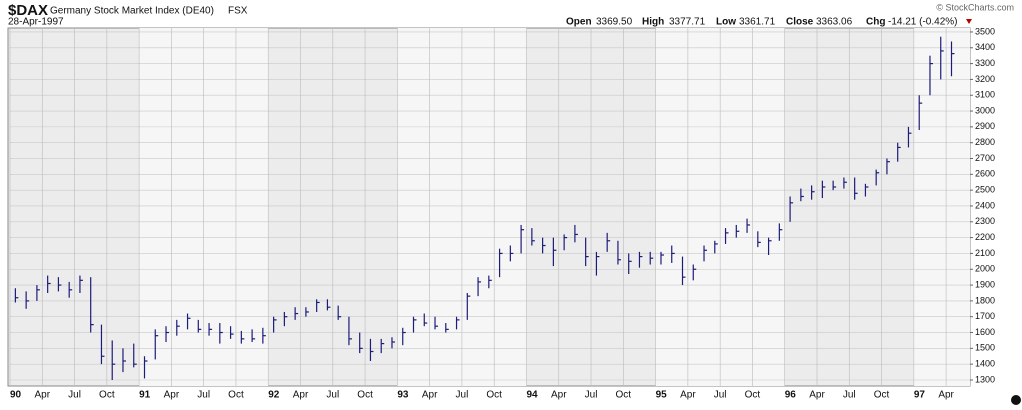  What do you see at coordinates (985, 237) in the screenshot?
I see `y-tick-label: 2200` at bounding box center [985, 237].